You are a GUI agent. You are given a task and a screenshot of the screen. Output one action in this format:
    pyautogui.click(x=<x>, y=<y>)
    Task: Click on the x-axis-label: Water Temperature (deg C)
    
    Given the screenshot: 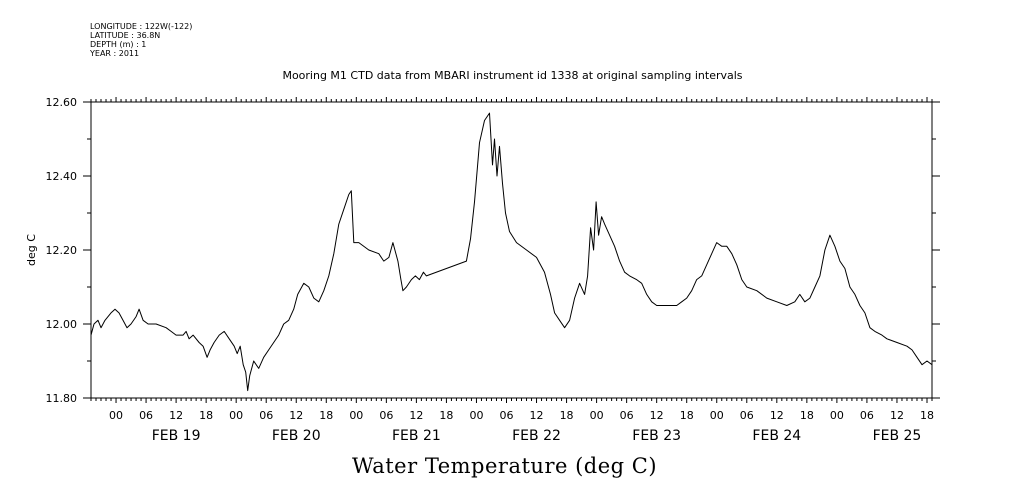 What is the action you would take?
    pyautogui.click(x=504, y=466)
    